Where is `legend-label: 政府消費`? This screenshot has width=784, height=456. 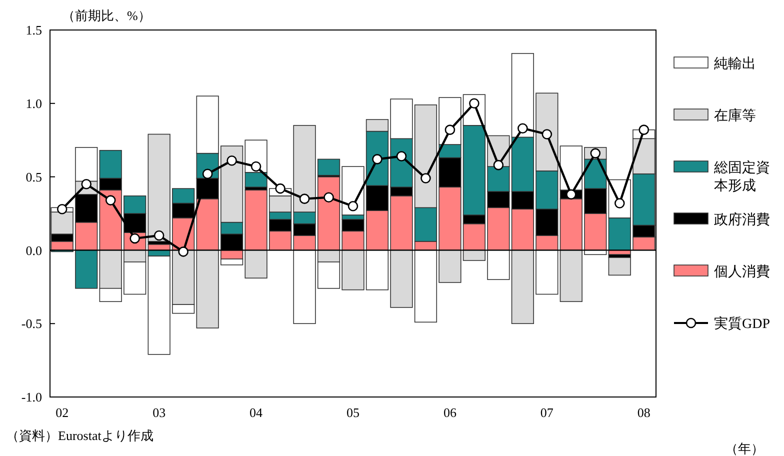 legend-label: 政府消費 is located at coordinates (742, 220).